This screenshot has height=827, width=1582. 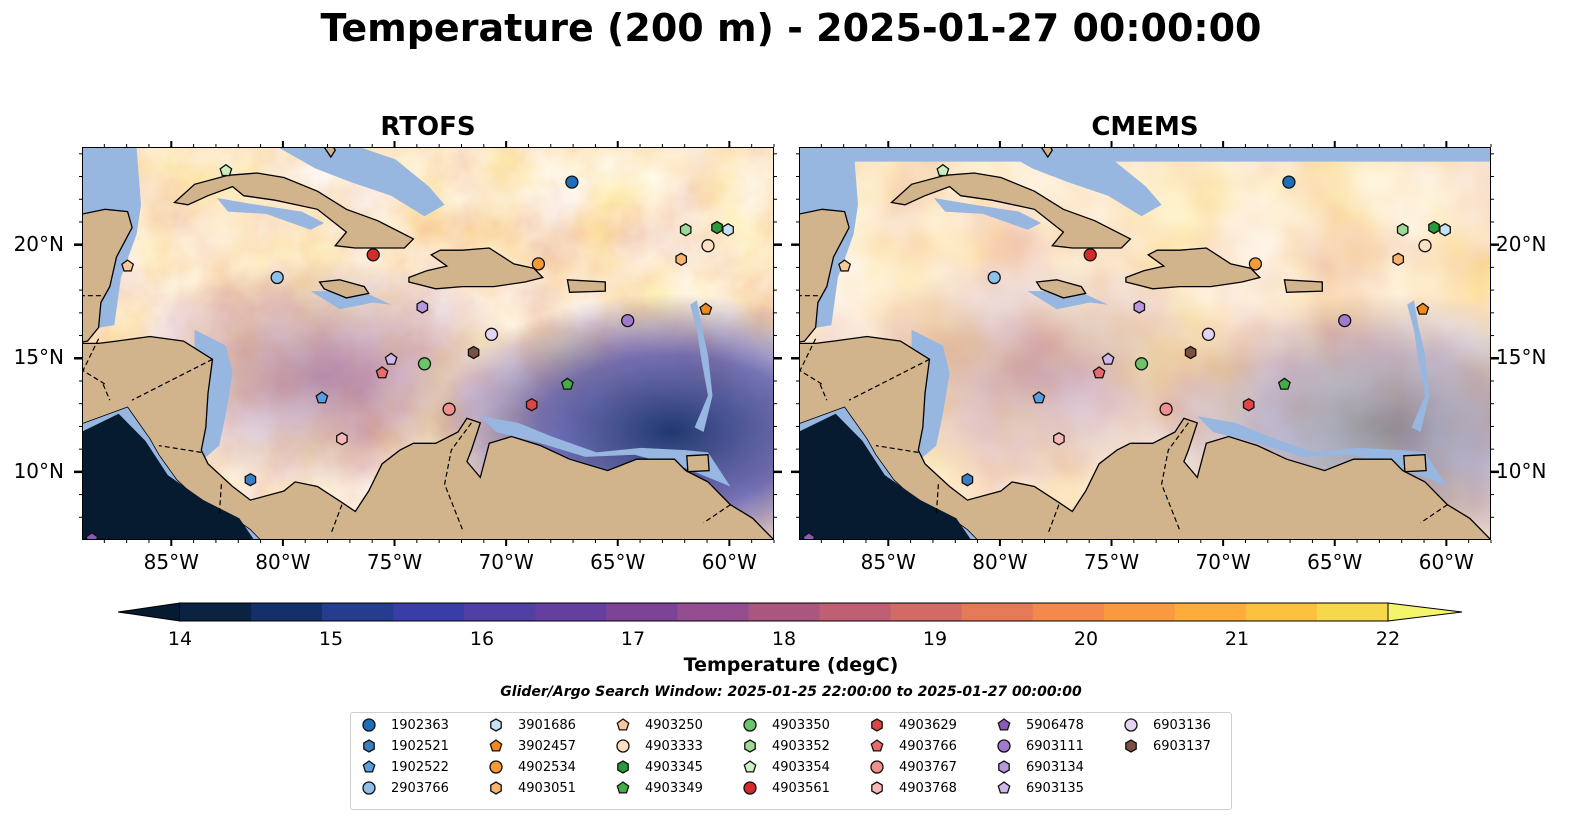 What do you see at coordinates (913, 788) in the screenshot?
I see `legend-entry-4903768: 4903768` at bounding box center [913, 788].